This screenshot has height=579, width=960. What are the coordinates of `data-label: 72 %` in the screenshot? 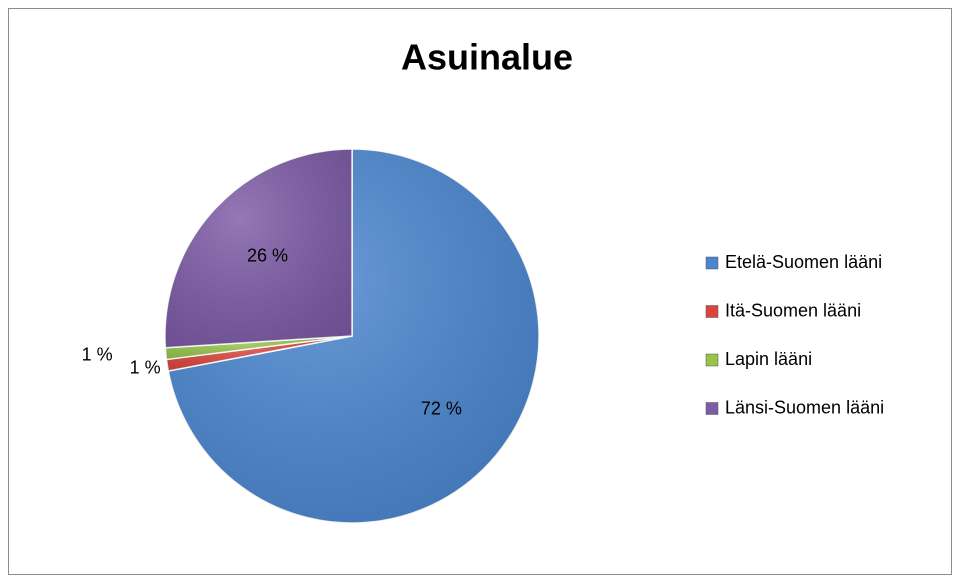 It's located at (441, 409).